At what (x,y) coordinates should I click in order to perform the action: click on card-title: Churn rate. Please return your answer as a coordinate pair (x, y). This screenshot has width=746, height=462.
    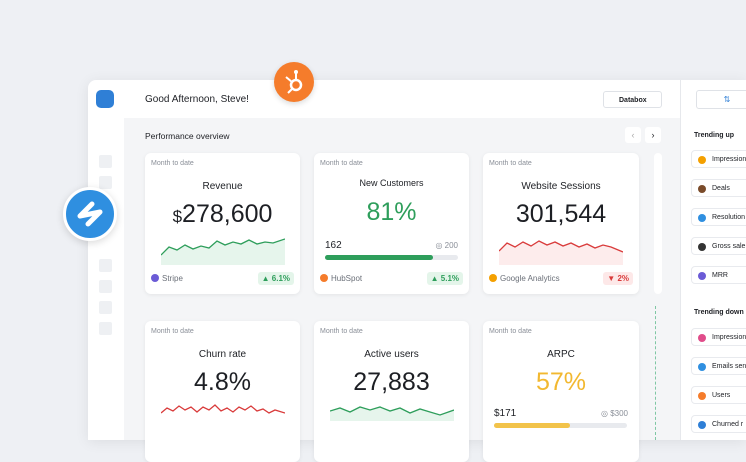
    Looking at the image, I should click on (222, 354).